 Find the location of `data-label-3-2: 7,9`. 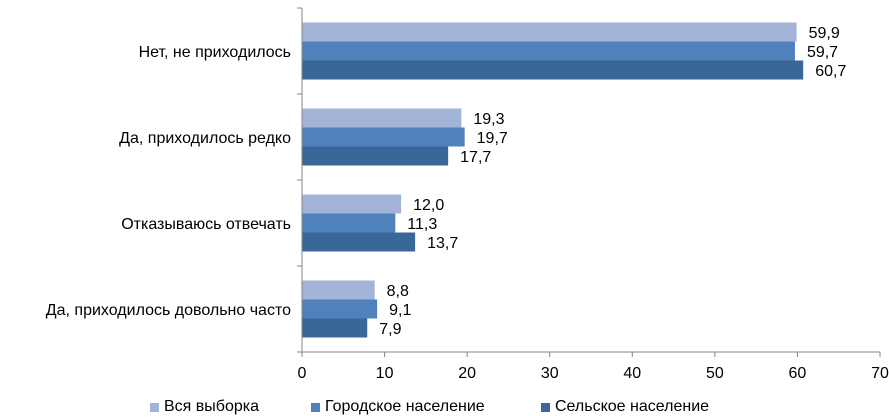

data-label-3-2: 7,9 is located at coordinates (390, 329).